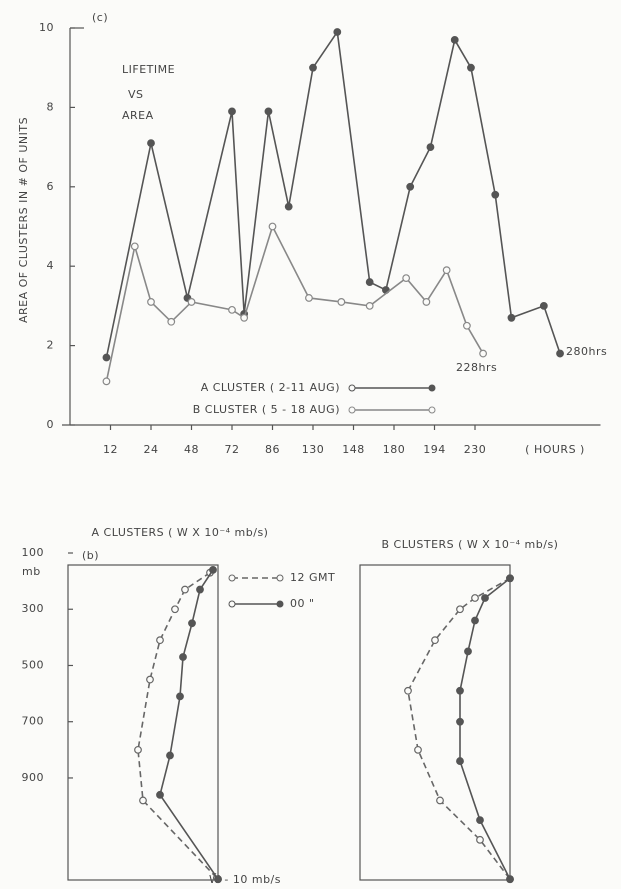  What do you see at coordinates (151, 449) in the screenshot?
I see `x-tick-label: 24` at bounding box center [151, 449].